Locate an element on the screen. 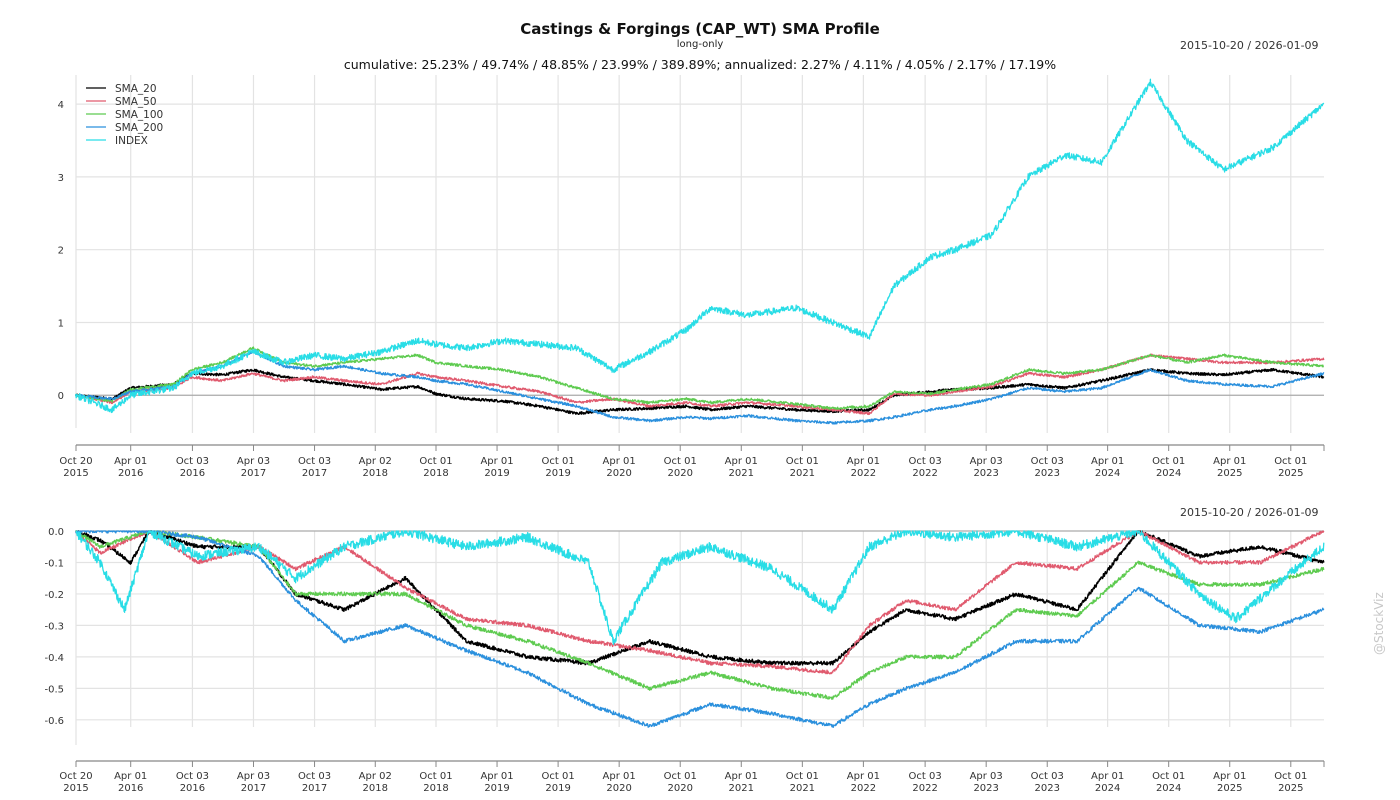 The image size is (1400, 800). y-tick-label: 0 is located at coordinates (61, 396).